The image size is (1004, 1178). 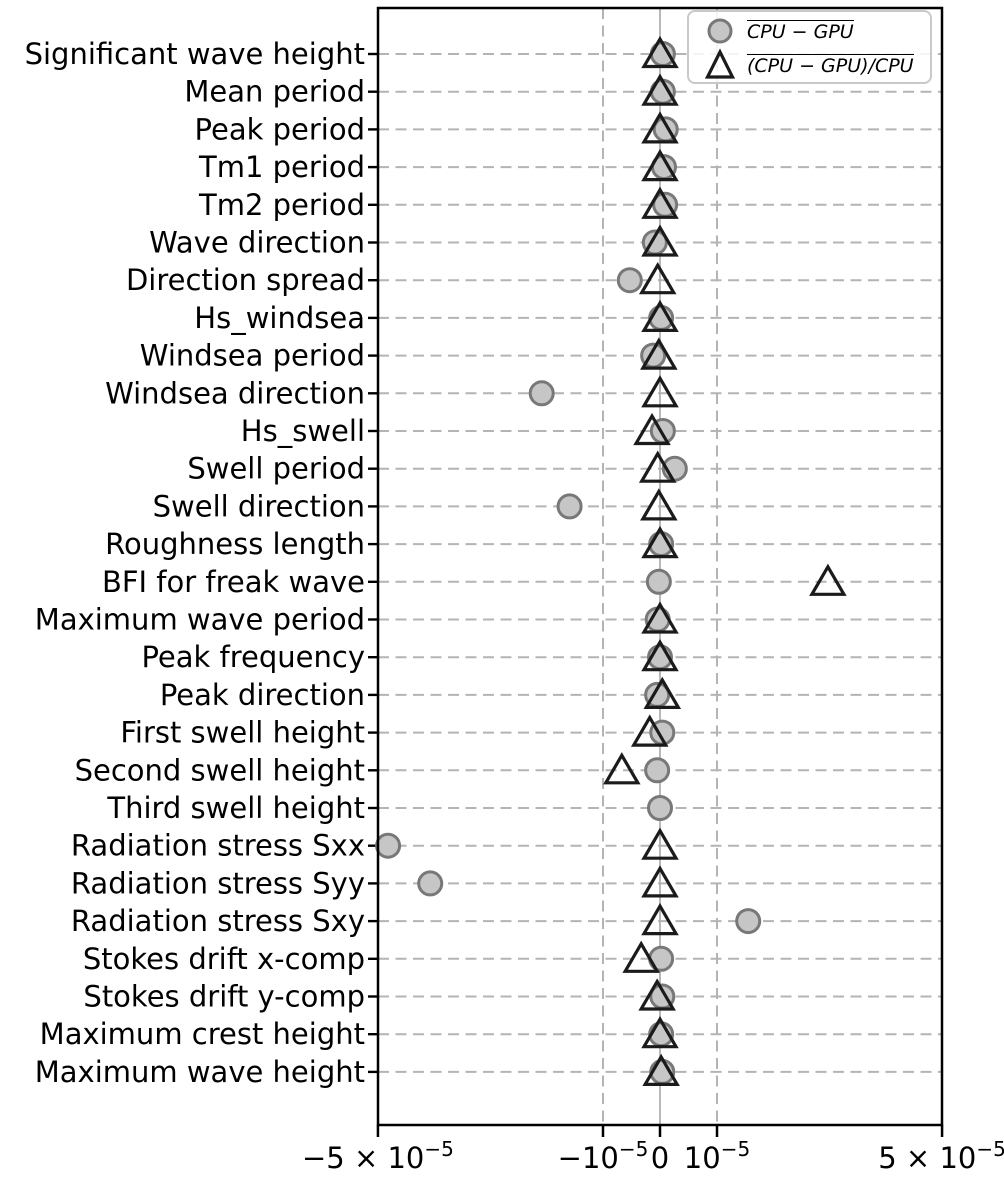 What do you see at coordinates (279, 318) in the screenshot?
I see `category-label: Hs_windsea` at bounding box center [279, 318].